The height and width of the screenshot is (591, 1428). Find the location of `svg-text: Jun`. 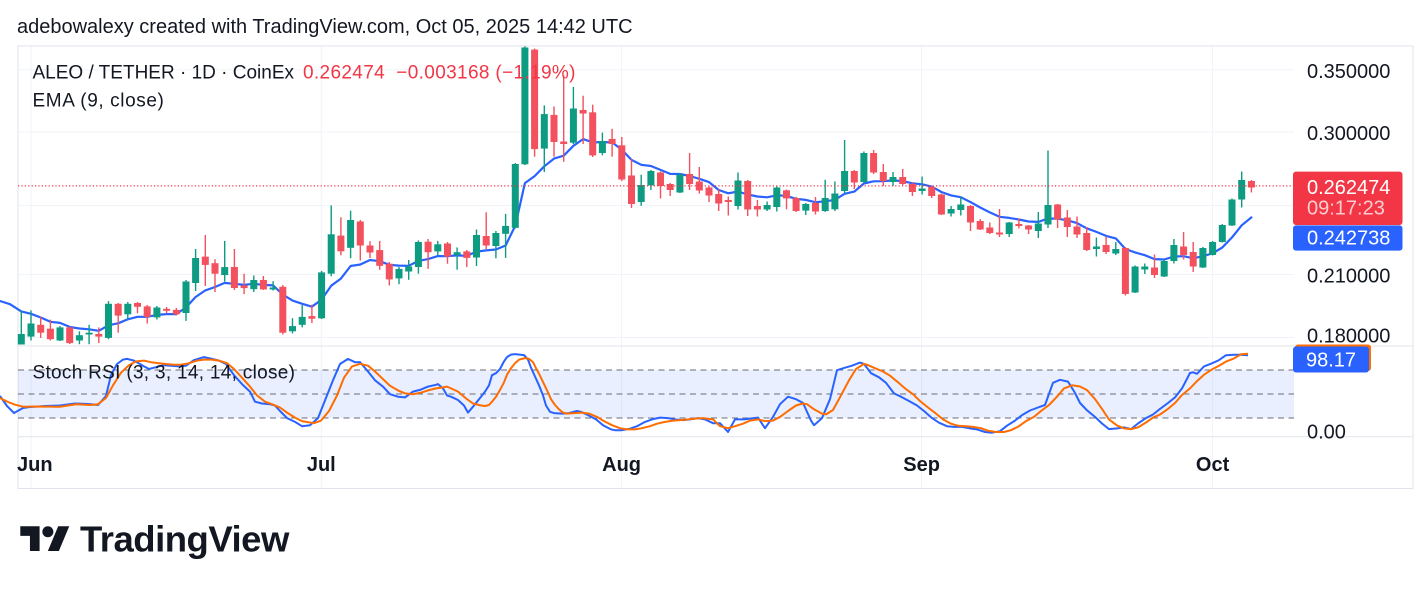

svg-text: Jun is located at coordinates (35, 465).